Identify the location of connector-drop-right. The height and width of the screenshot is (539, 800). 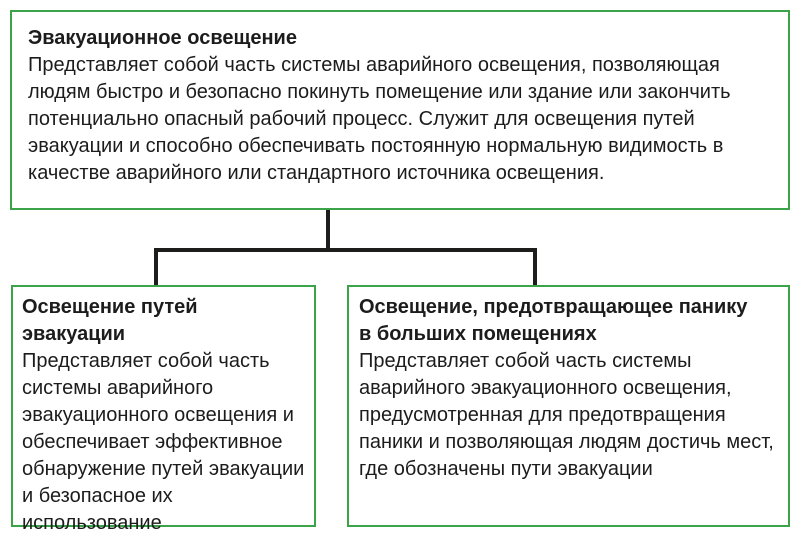
(535, 267).